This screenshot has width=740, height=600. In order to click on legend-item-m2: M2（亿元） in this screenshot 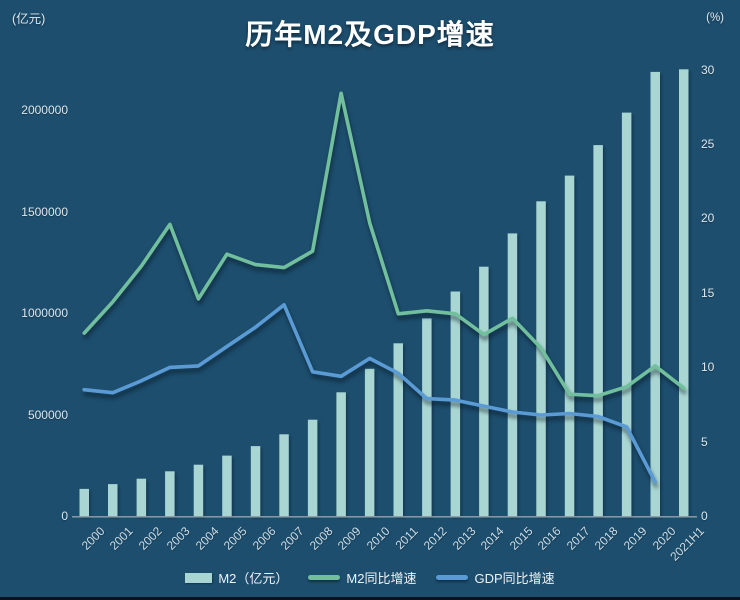, I will do `click(236, 577)`.